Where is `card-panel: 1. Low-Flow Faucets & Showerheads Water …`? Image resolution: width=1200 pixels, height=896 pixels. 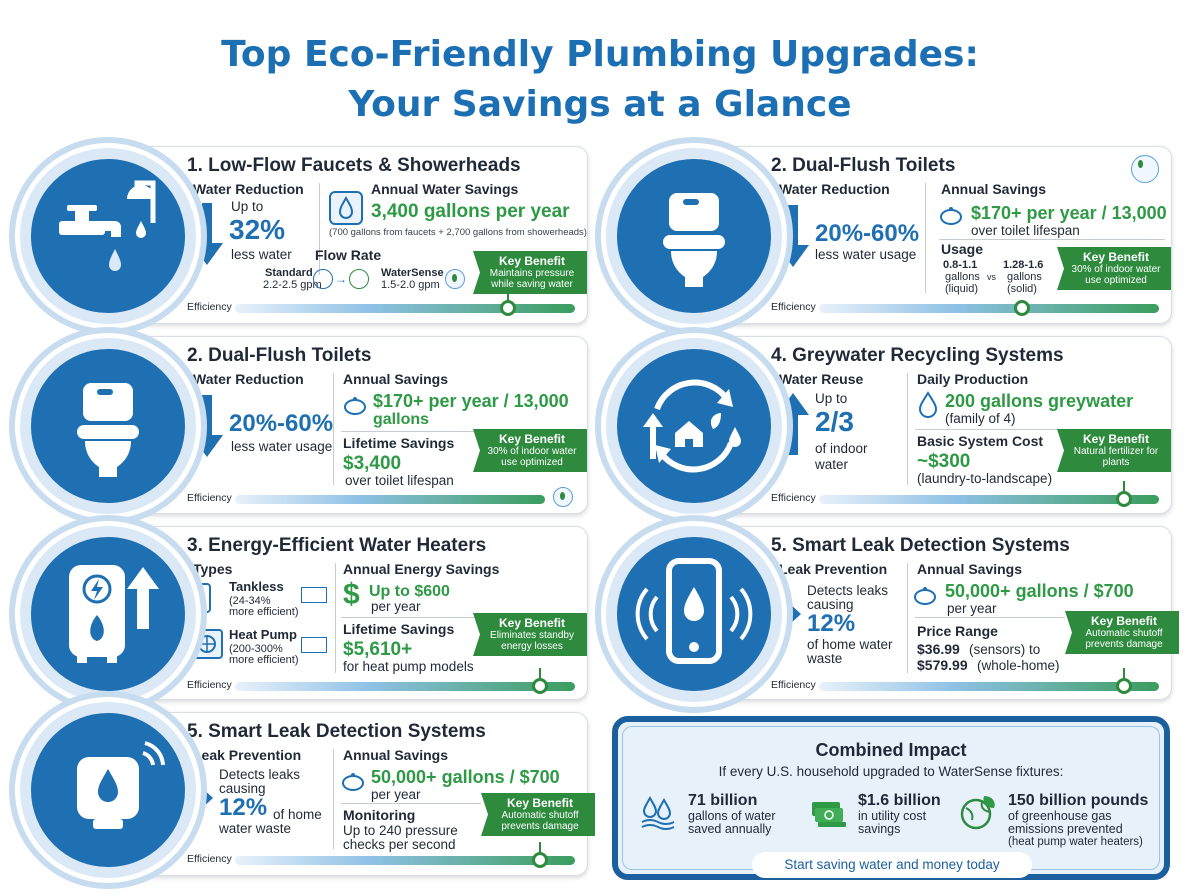 card-panel: 1. Low-Flow Faucets & Showerheads Water … is located at coordinates (344, 235).